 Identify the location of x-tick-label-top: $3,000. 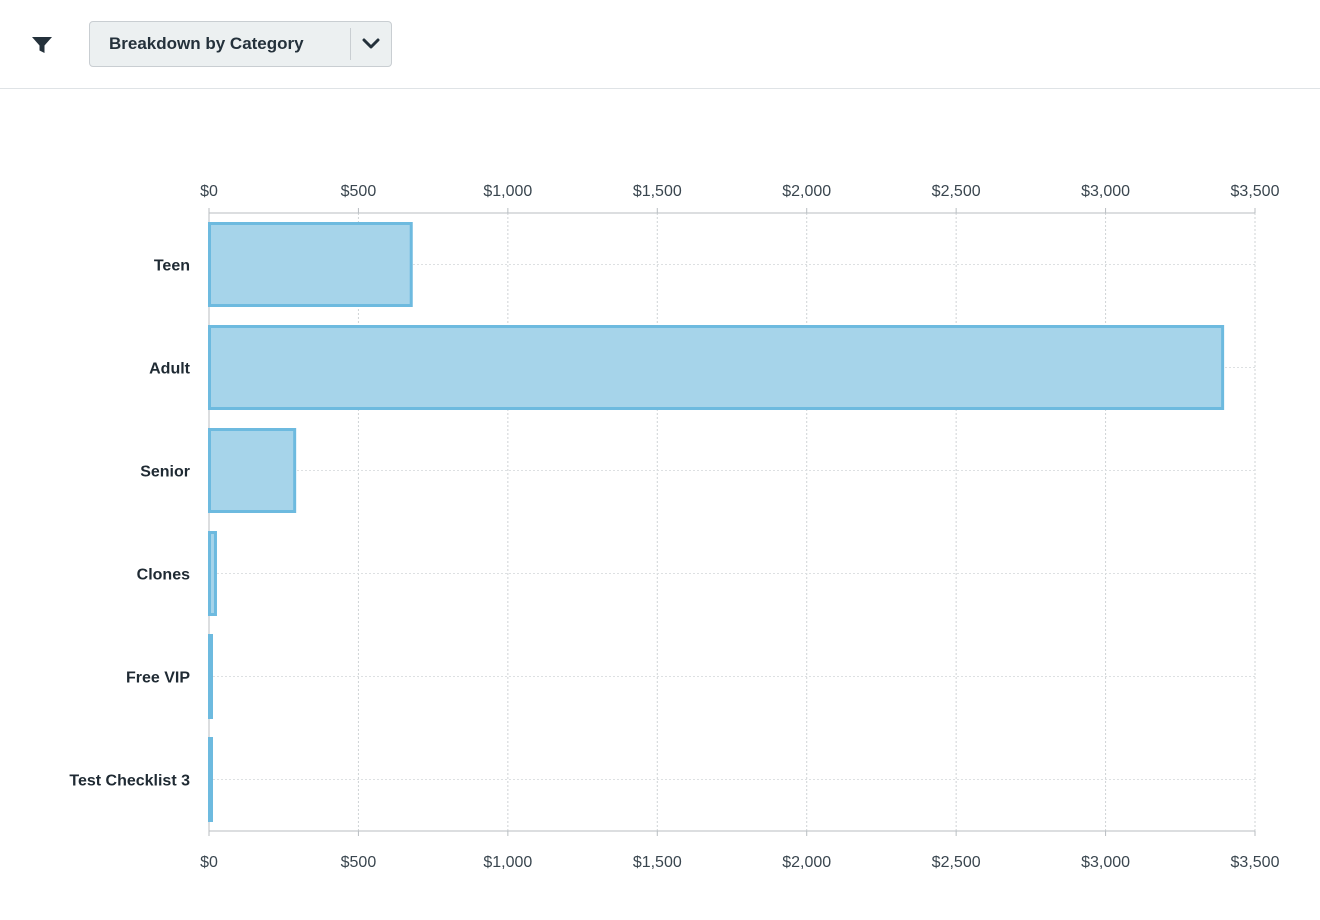
(1105, 191).